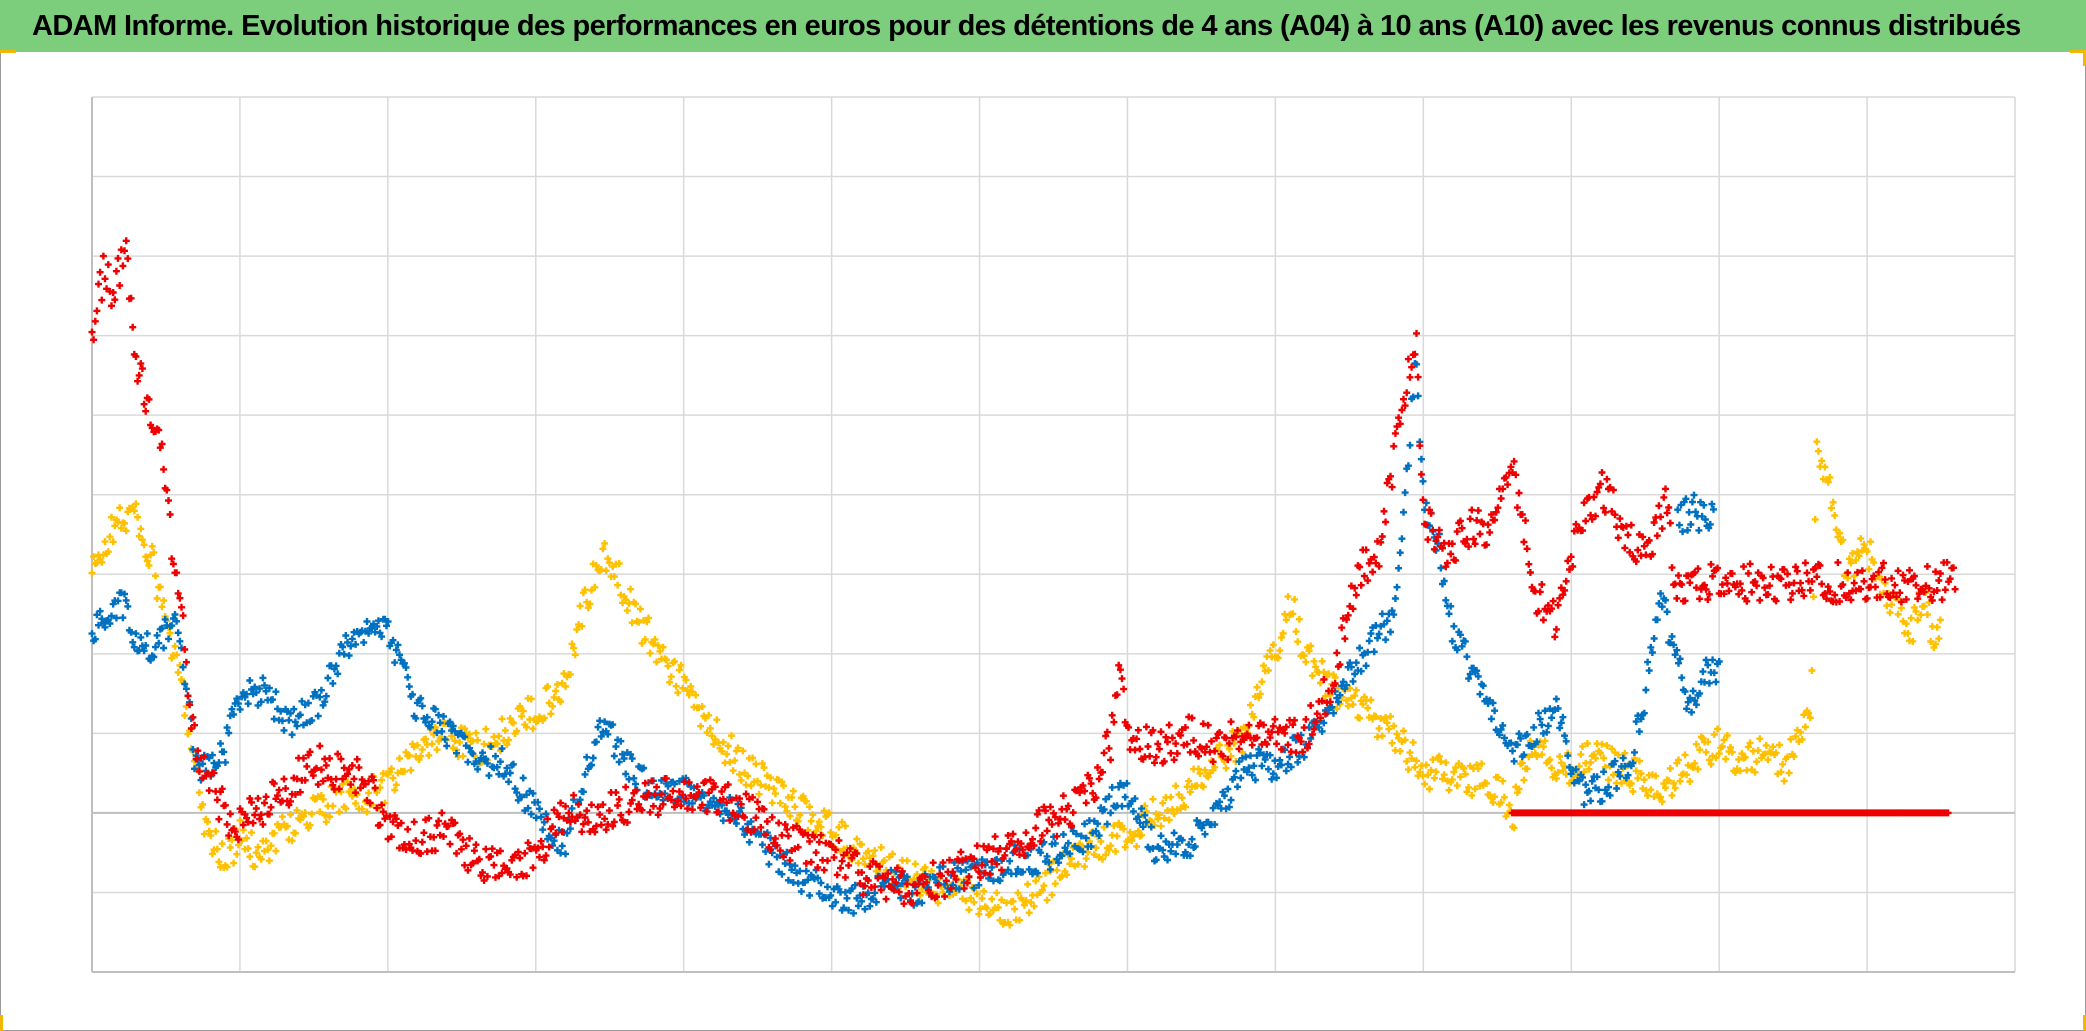  What do you see at coordinates (2078, 51) in the screenshot?
I see `corner-mark-top-right` at bounding box center [2078, 51].